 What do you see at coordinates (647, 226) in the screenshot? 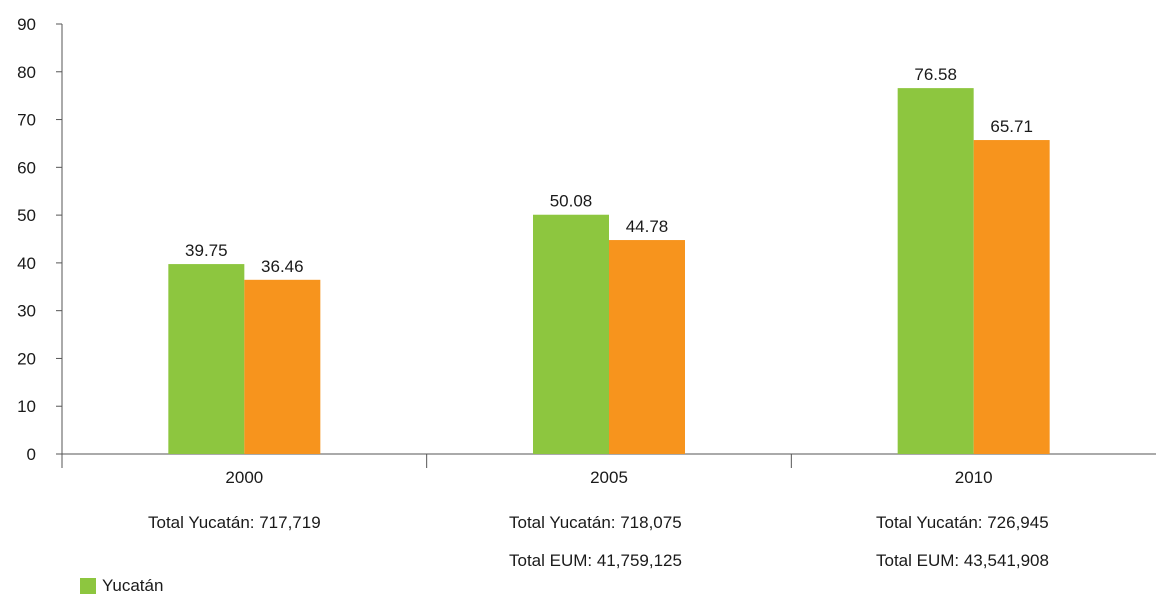
I see `bar-value-label: 44.78` at bounding box center [647, 226].